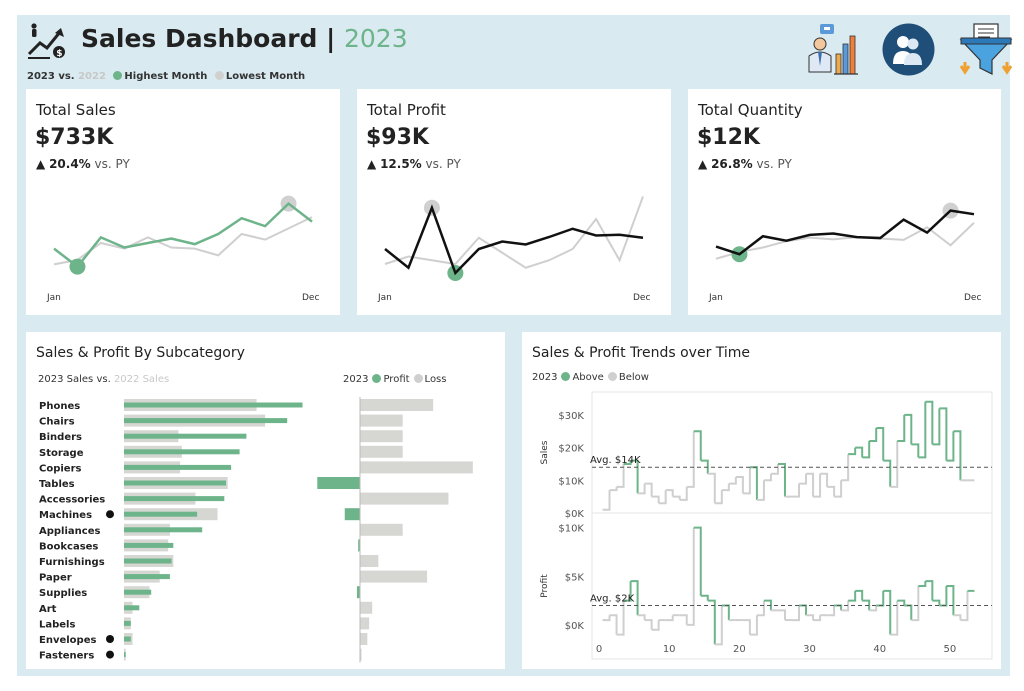 The width and height of the screenshot is (1024, 691). What do you see at coordinates (545, 452) in the screenshot?
I see `y-axis-label: Sales` at bounding box center [545, 452].